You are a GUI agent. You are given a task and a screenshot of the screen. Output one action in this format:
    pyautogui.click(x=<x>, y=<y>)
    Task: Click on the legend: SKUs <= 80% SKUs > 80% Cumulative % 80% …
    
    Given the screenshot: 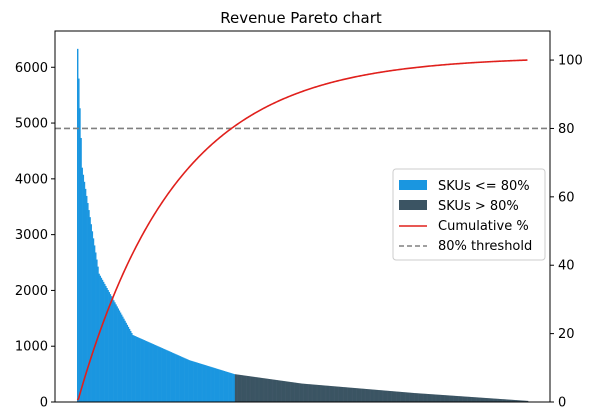 What is the action you would take?
    pyautogui.click(x=469, y=214)
    